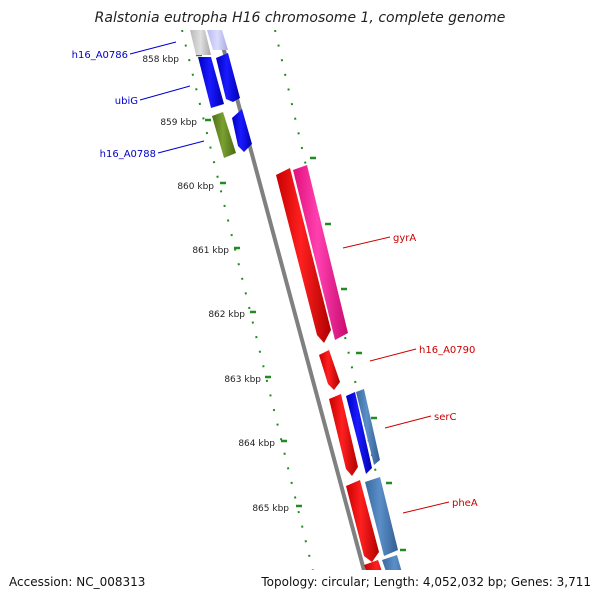 This screenshot has height=600, width=600. Describe the element at coordinates (160, 60) in the screenshot. I see `tick-label: 858 kbp` at that location.